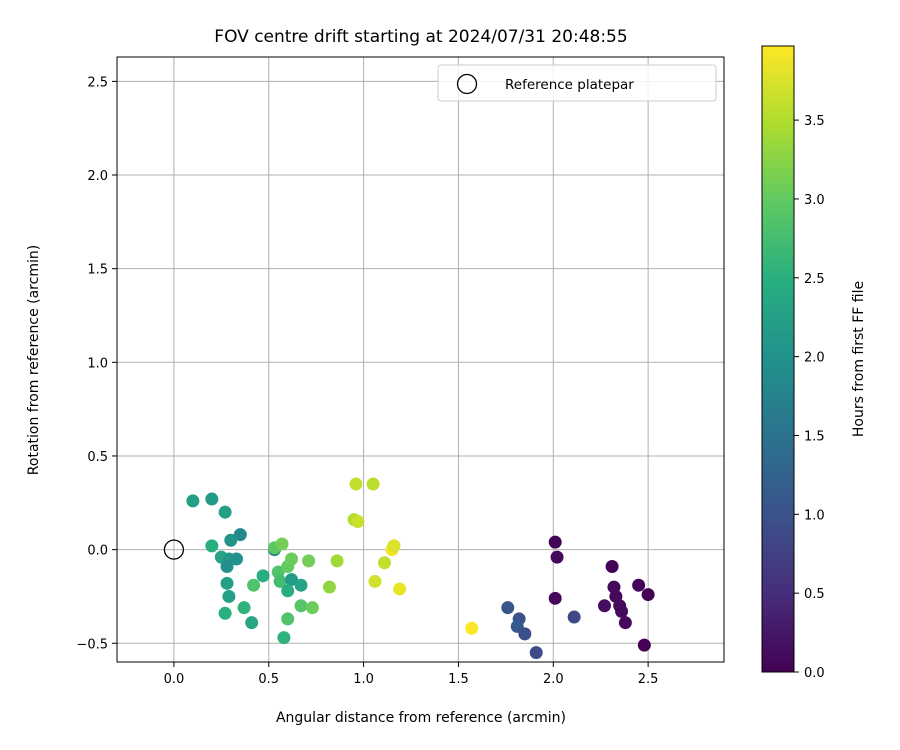 The height and width of the screenshot is (750, 900). I want to click on colorbar-tick-label: 0.5, so click(814, 594).